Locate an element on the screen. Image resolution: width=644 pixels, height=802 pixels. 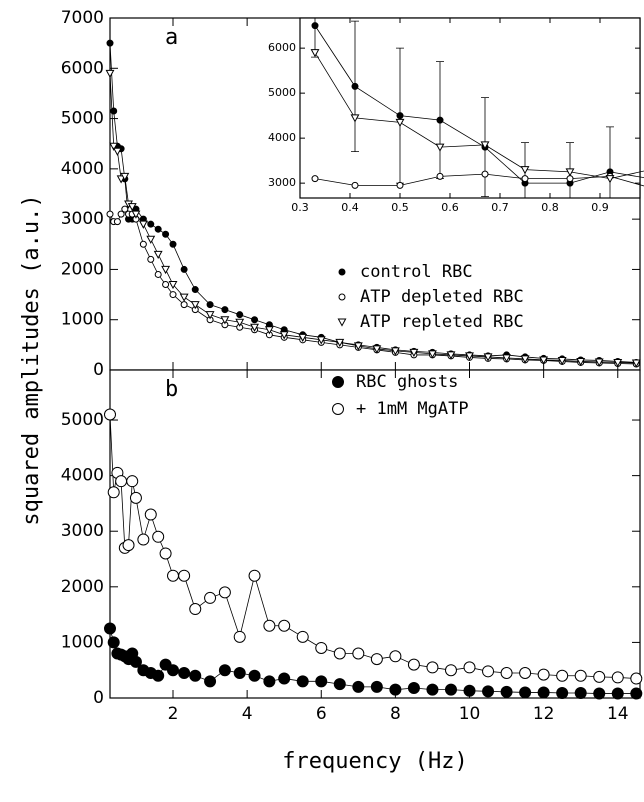
x-tick-label: 4 is located at coordinates (247, 714).